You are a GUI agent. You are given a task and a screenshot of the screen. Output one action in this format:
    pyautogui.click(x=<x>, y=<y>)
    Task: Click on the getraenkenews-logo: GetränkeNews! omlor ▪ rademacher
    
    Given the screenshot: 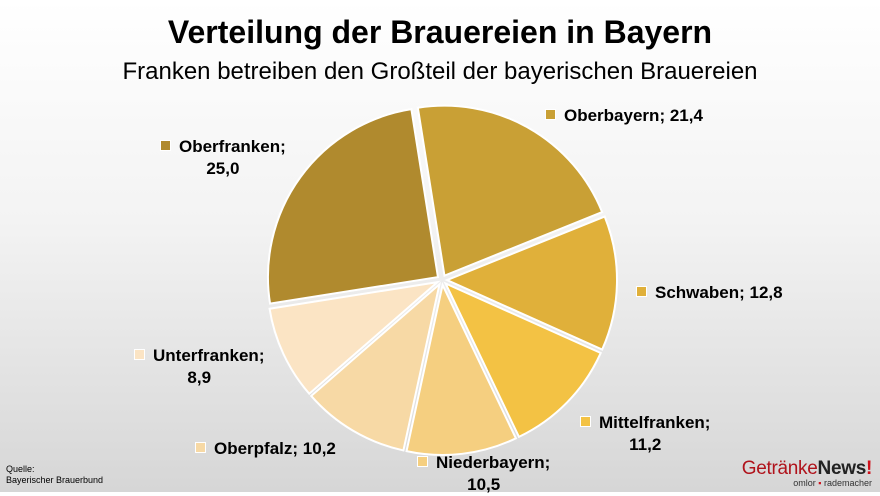 What is the action you would take?
    pyautogui.click(x=807, y=473)
    